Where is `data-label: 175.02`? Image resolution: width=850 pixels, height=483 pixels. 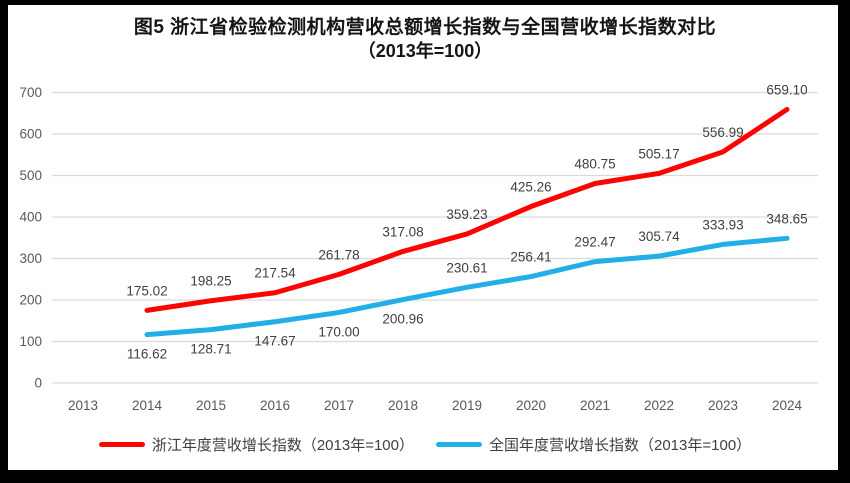
data-label: 175.02 is located at coordinates (146, 290).